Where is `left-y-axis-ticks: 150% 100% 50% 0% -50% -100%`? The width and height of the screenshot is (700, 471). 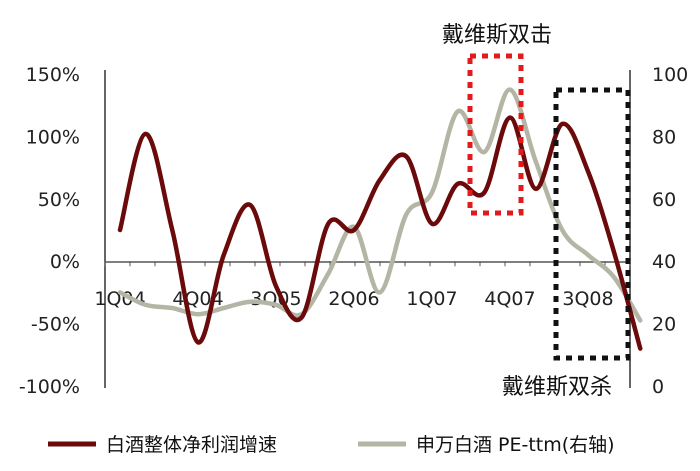 left-y-axis-ticks: 150% 100% 50% 0% -50% -100% is located at coordinates (49, 231).